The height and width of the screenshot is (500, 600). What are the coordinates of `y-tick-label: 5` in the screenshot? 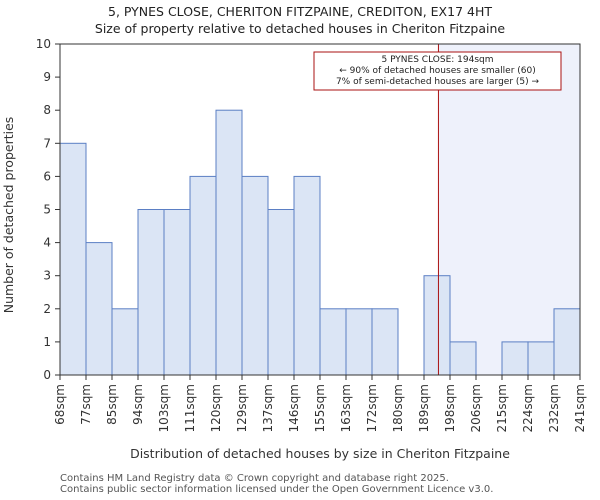 It's located at (47, 210).